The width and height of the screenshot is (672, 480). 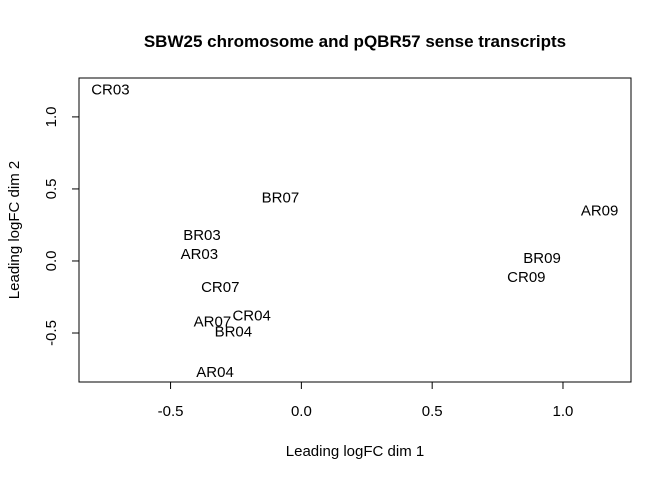 I want to click on point-label: AR07, so click(x=213, y=321).